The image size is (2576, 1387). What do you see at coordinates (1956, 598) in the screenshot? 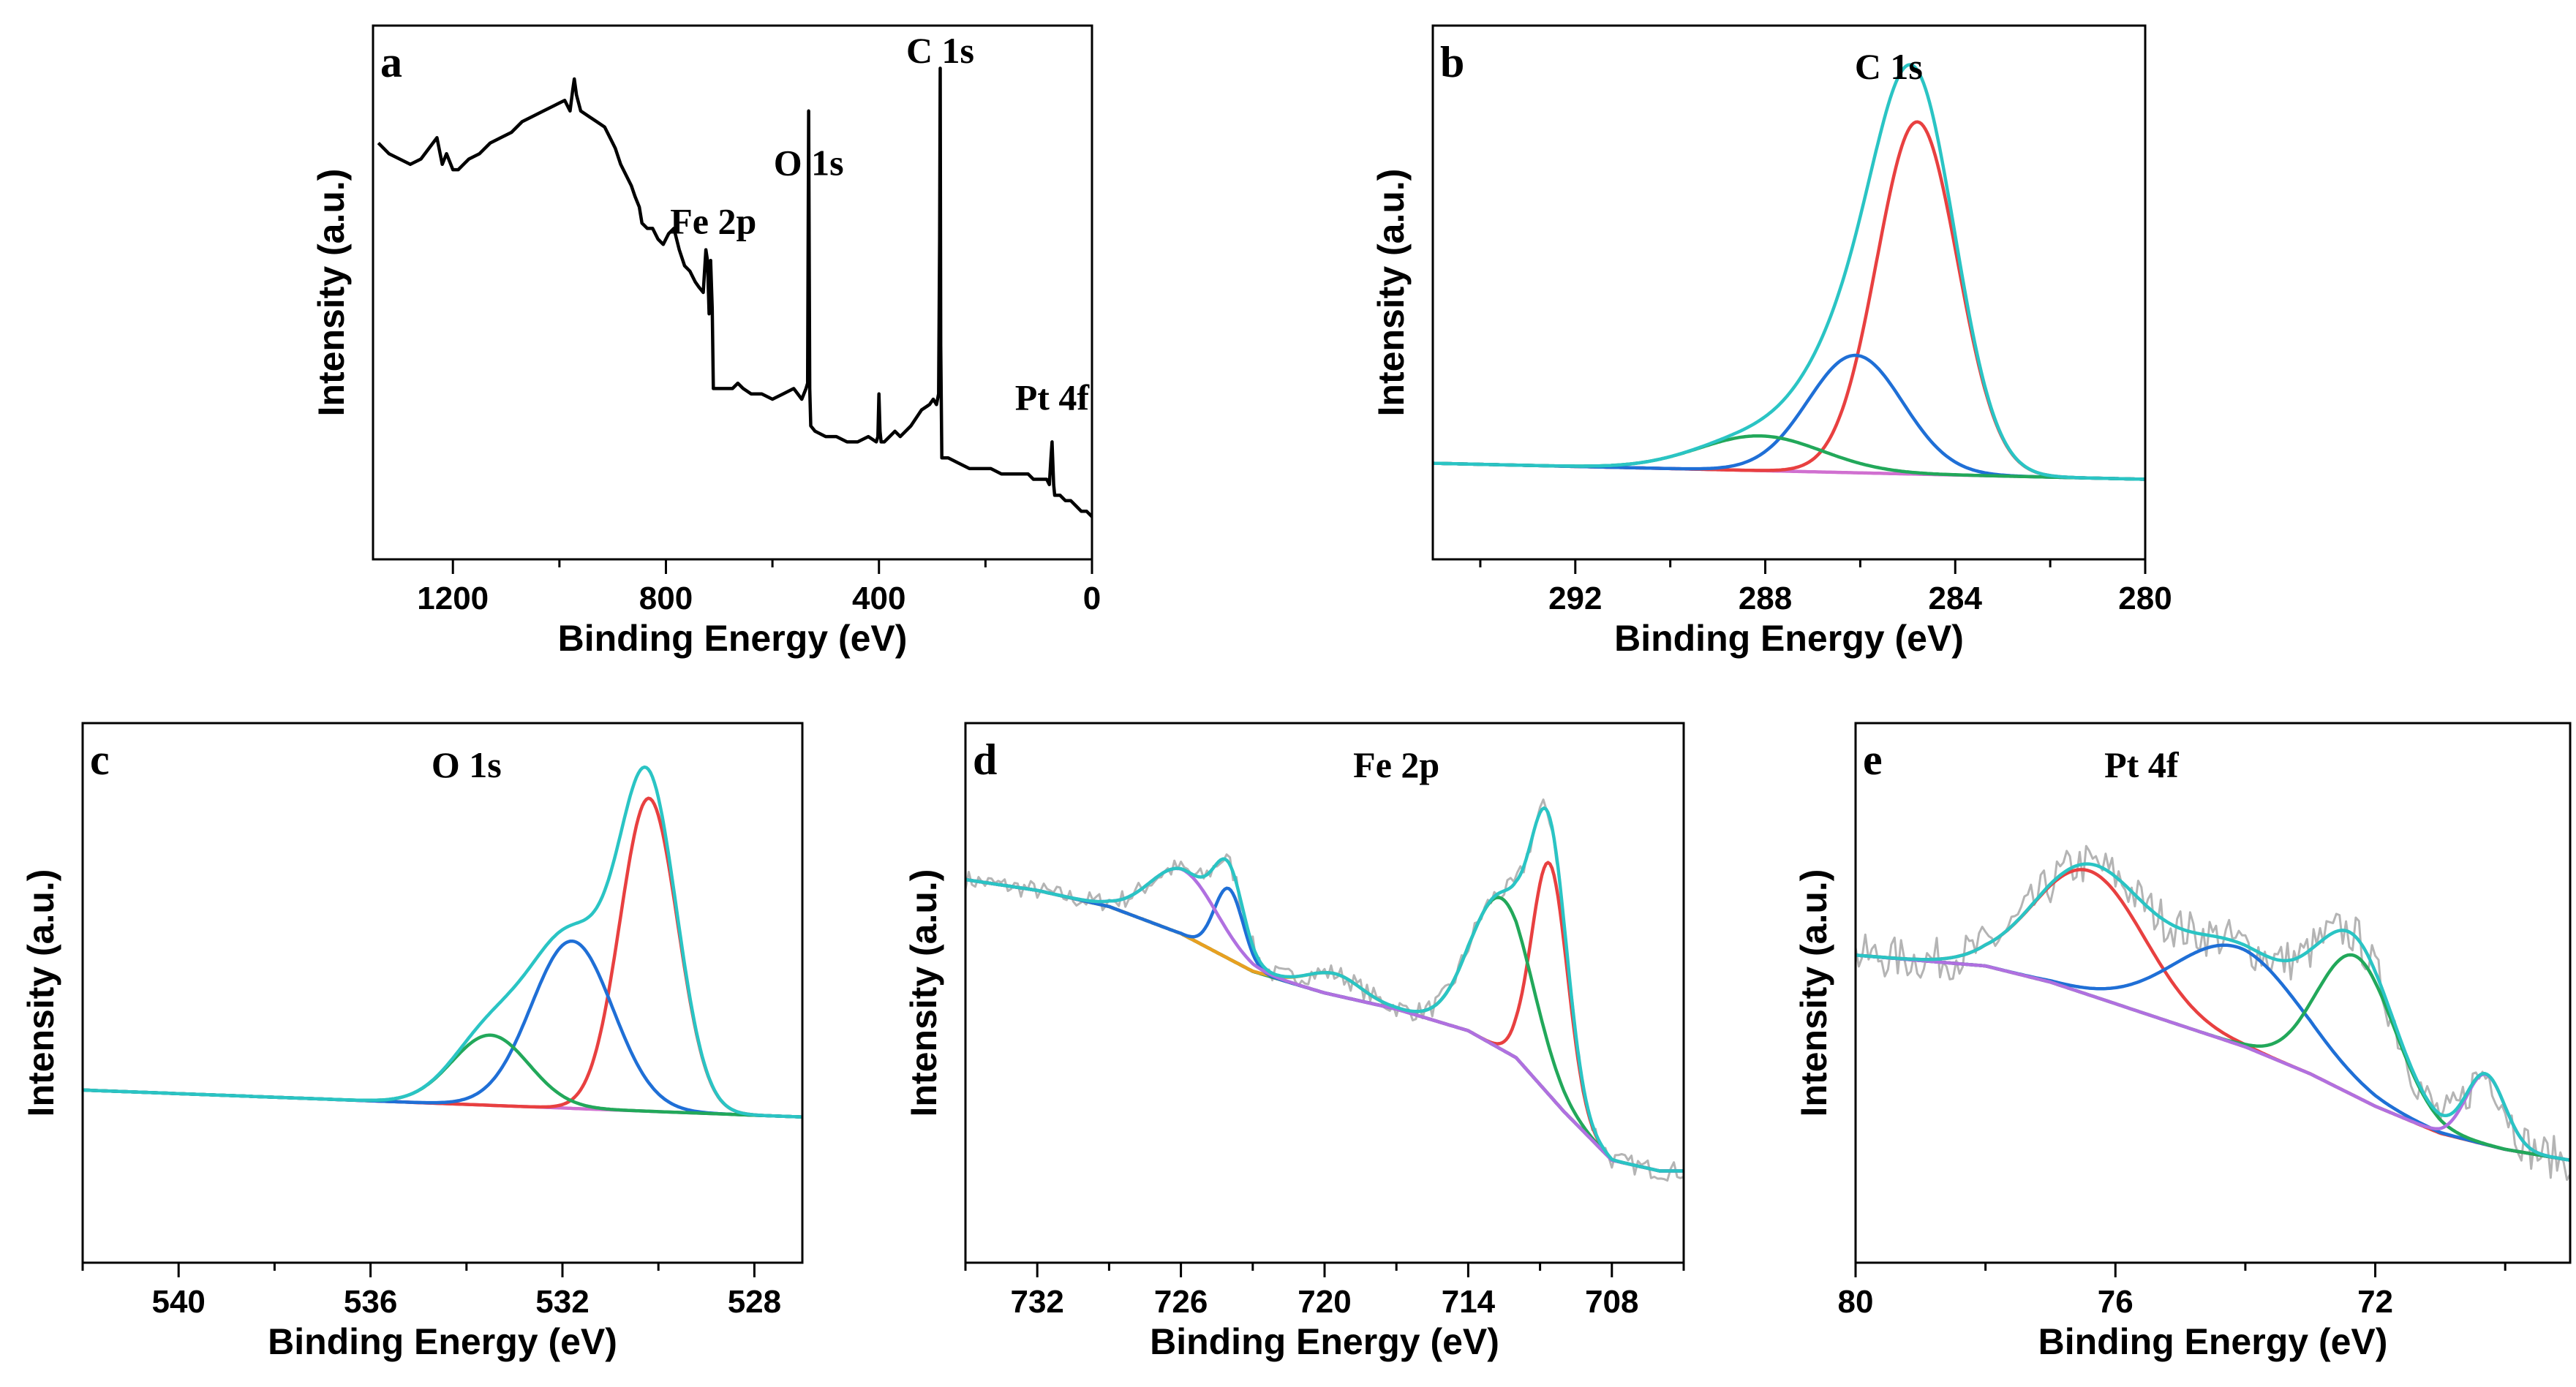
I see `x-tick-label: 284` at bounding box center [1956, 598].